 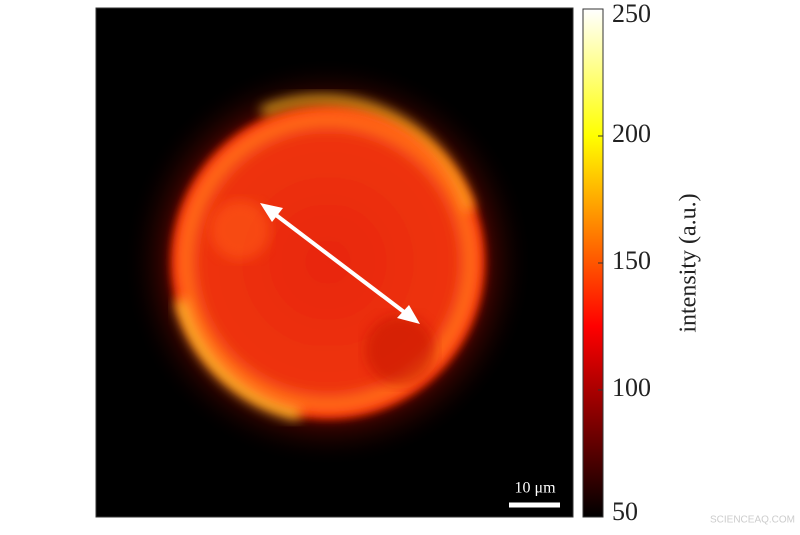 What do you see at coordinates (340, 263) in the screenshot?
I see `arrow-shaft` at bounding box center [340, 263].